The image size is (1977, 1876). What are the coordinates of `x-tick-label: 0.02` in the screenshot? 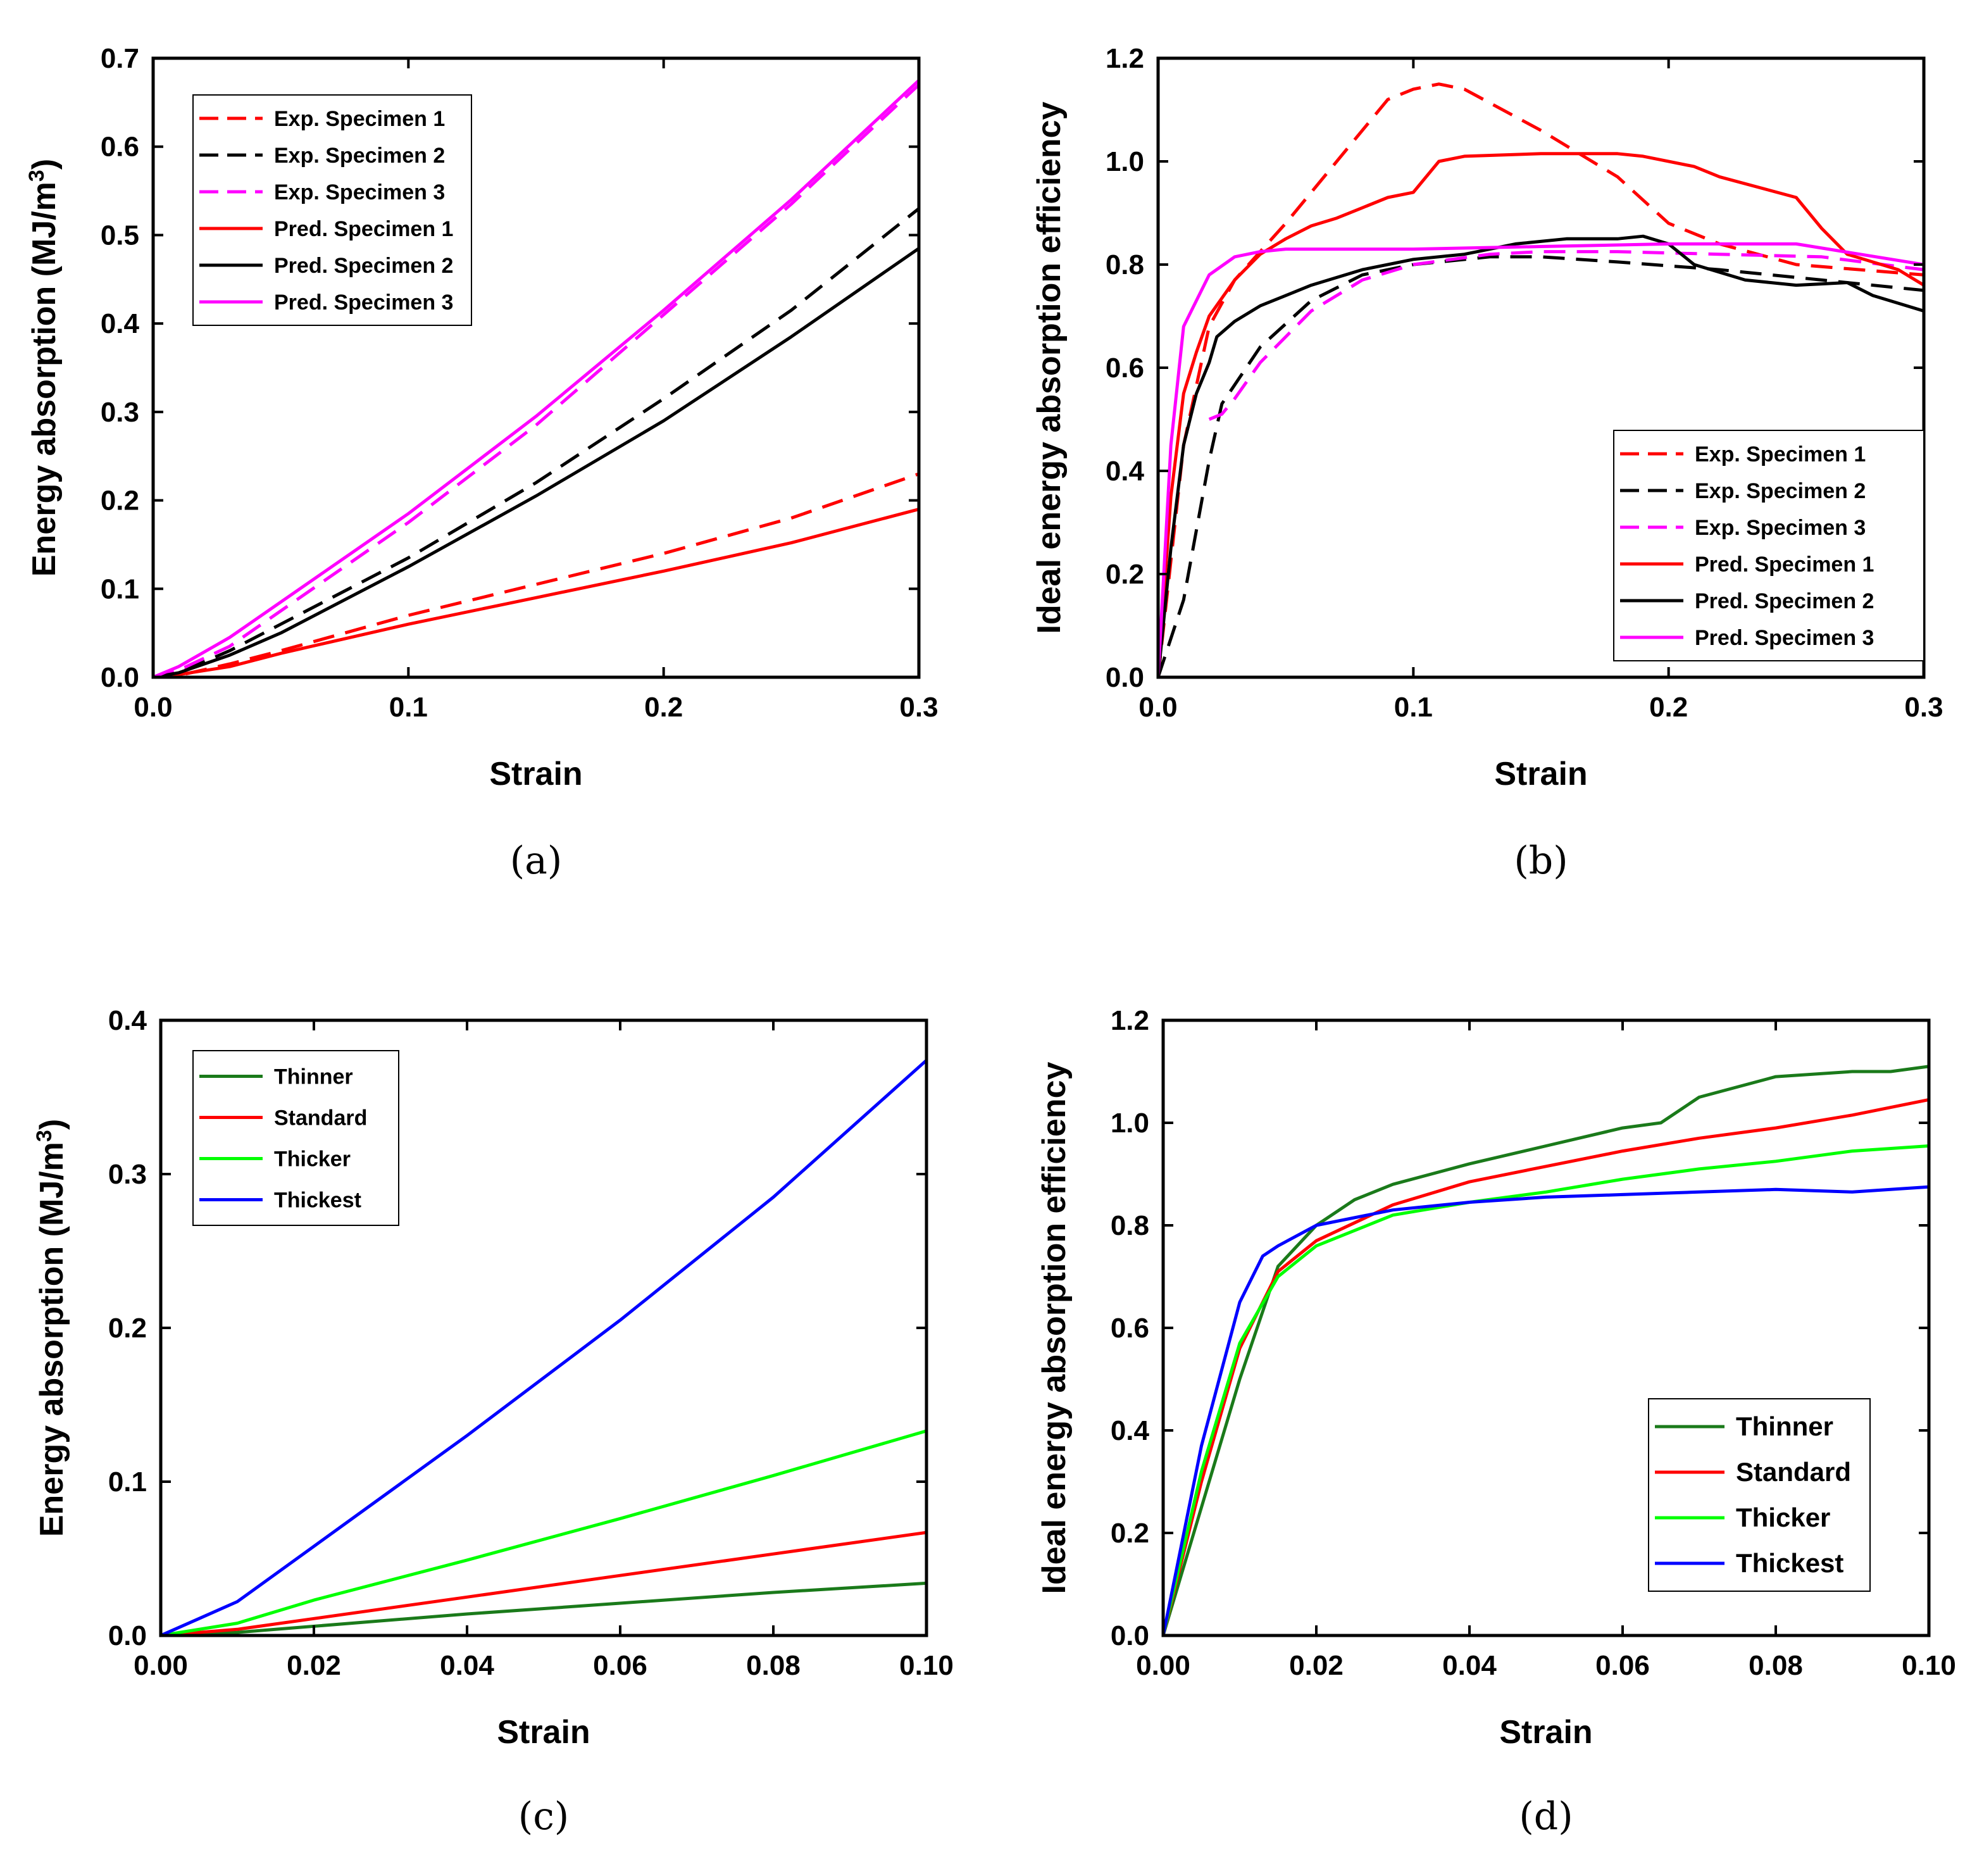 It's located at (1316, 1665).